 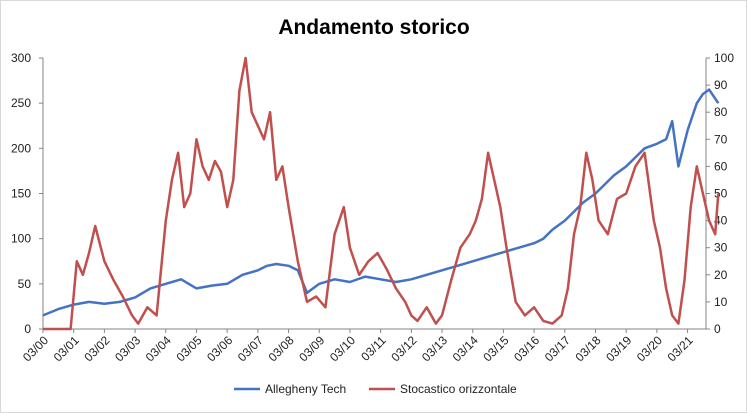 I want to click on y-right-tick-label: 80, so click(x=721, y=112).